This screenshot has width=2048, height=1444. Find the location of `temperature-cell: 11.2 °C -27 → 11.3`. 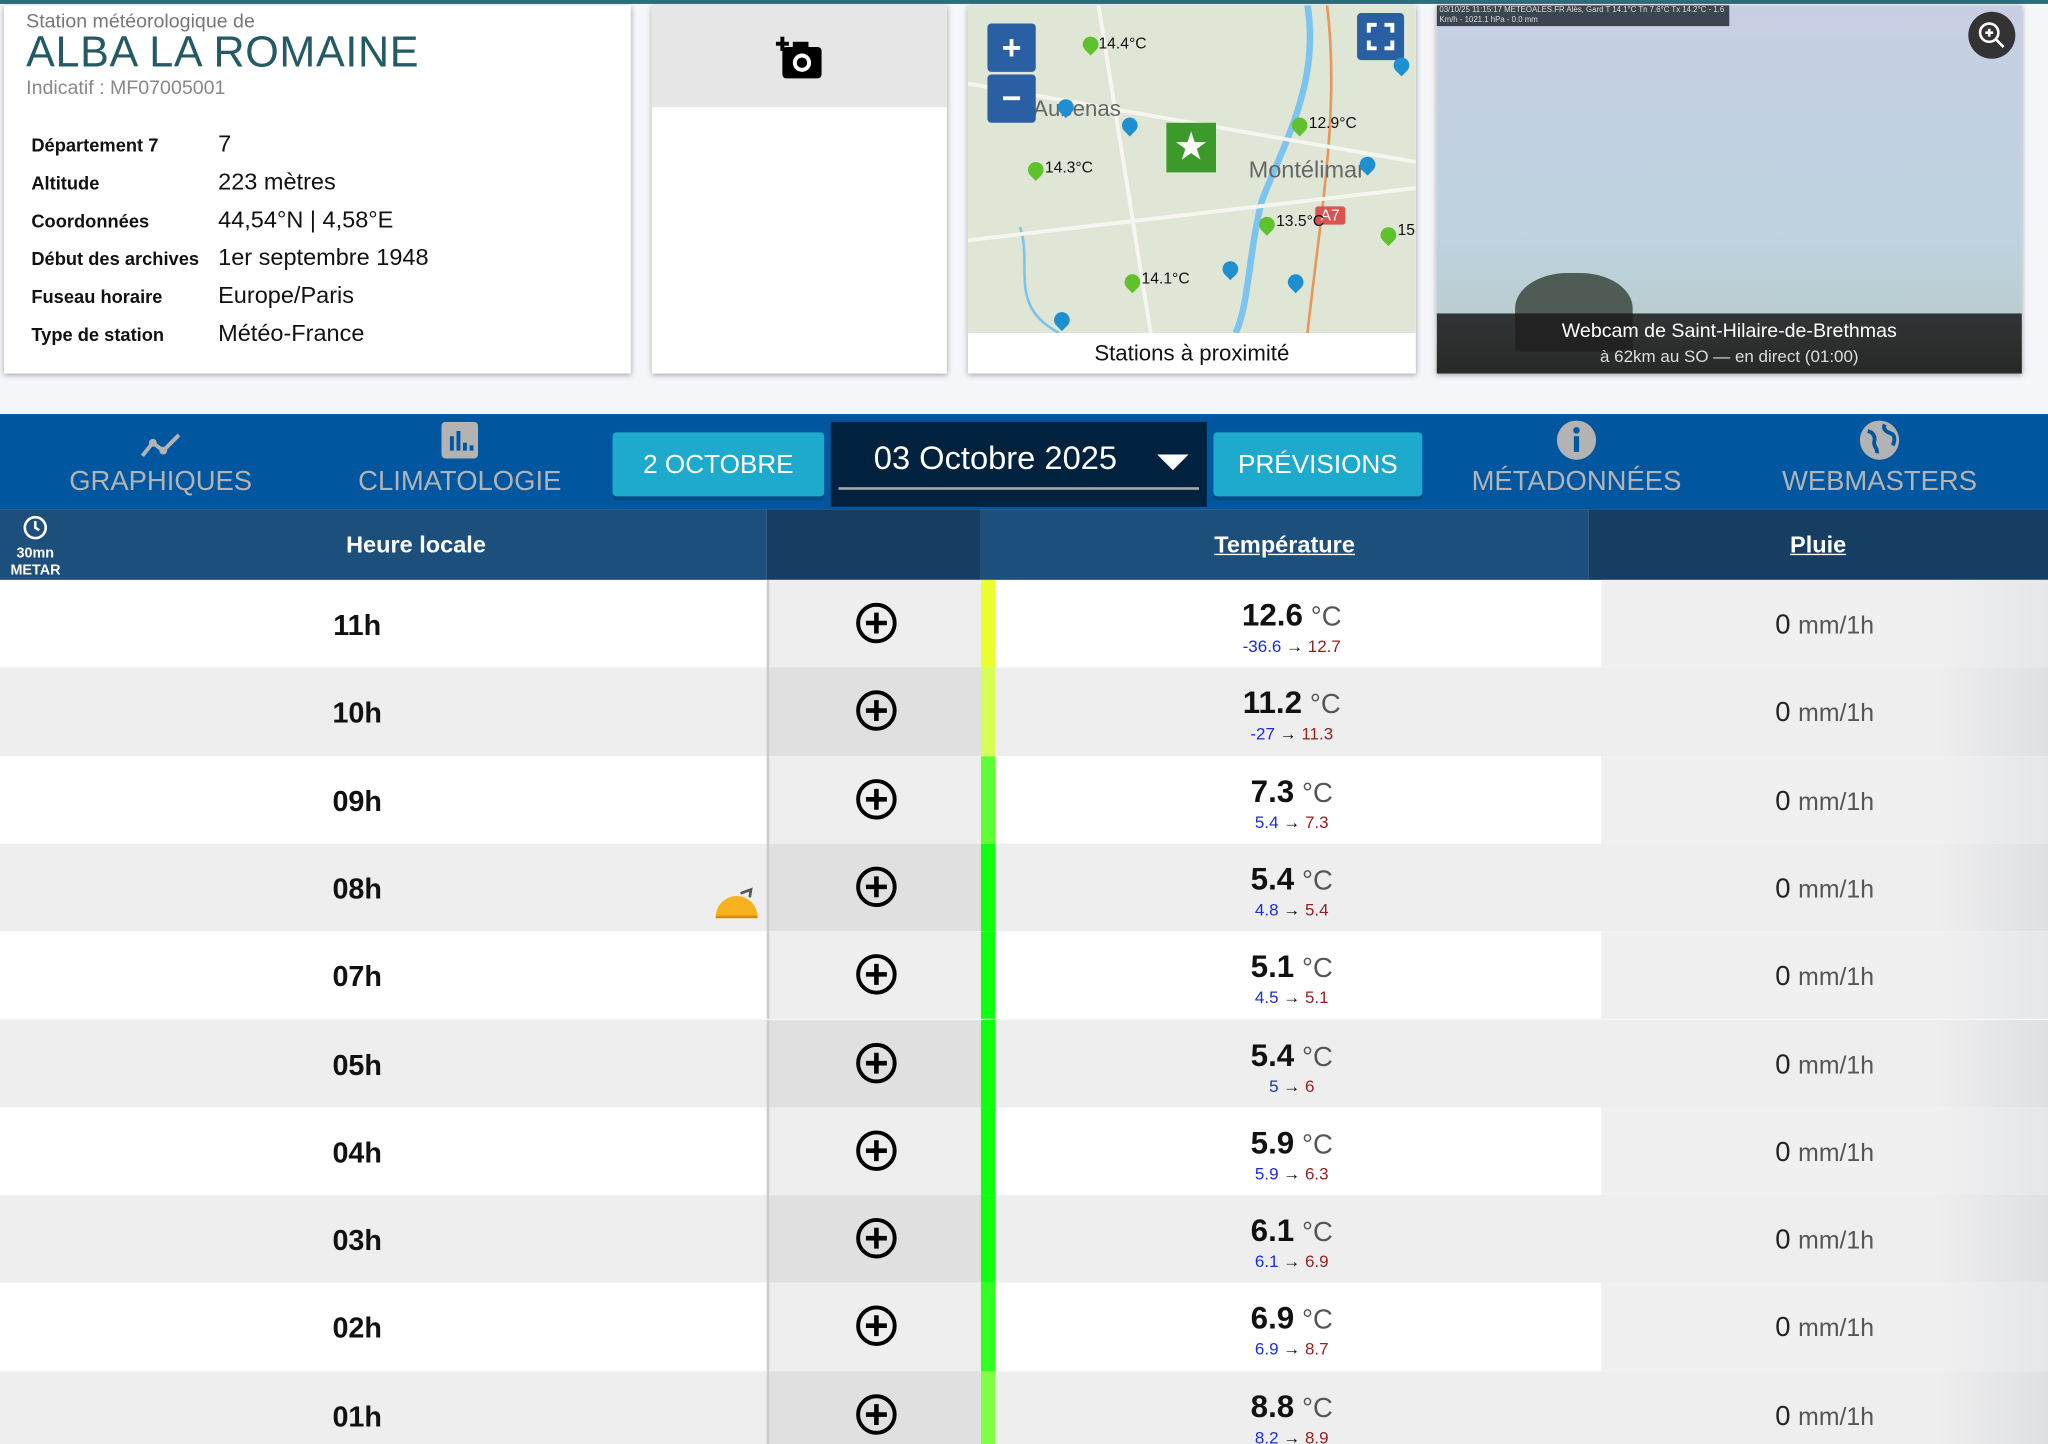

temperature-cell: 11.2 °C -27 → 11.3 is located at coordinates (1291, 715).